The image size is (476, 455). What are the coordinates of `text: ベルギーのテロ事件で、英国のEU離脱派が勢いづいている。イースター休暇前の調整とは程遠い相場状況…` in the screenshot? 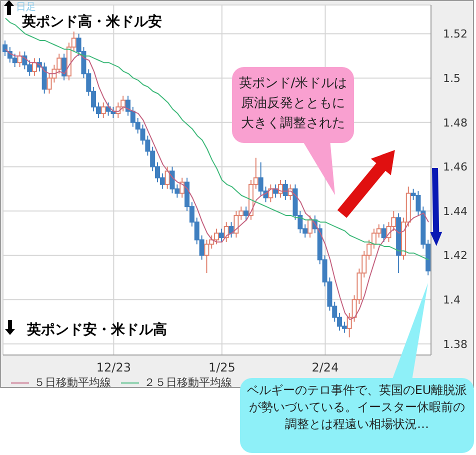 It's located at (357, 407).